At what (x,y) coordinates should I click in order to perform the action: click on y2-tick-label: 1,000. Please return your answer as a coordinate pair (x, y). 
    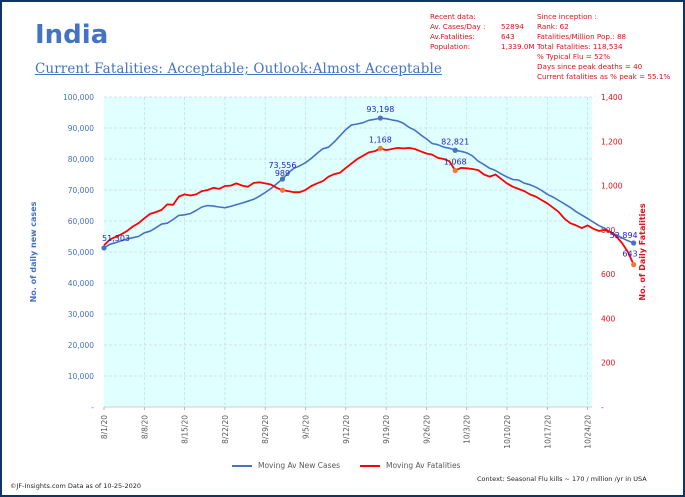
    Looking at the image, I should click on (612, 186).